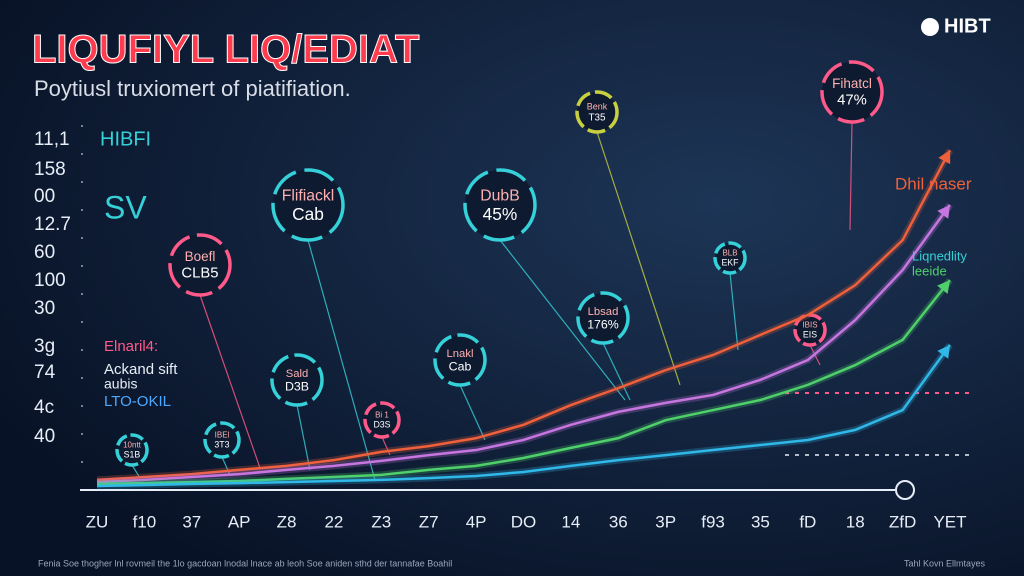 Image resolution: width=1024 pixels, height=576 pixels. What do you see at coordinates (50, 169) in the screenshot?
I see `y-label: 158` at bounding box center [50, 169].